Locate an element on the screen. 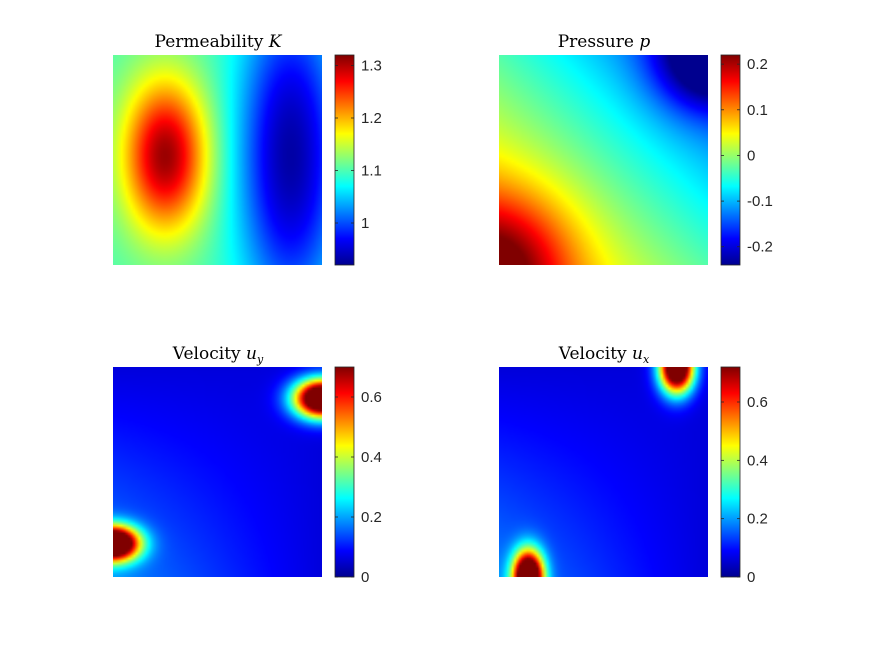 Image resolution: width=875 pixels, height=656 pixels. subplot-title: Pressure p is located at coordinates (604, 42).